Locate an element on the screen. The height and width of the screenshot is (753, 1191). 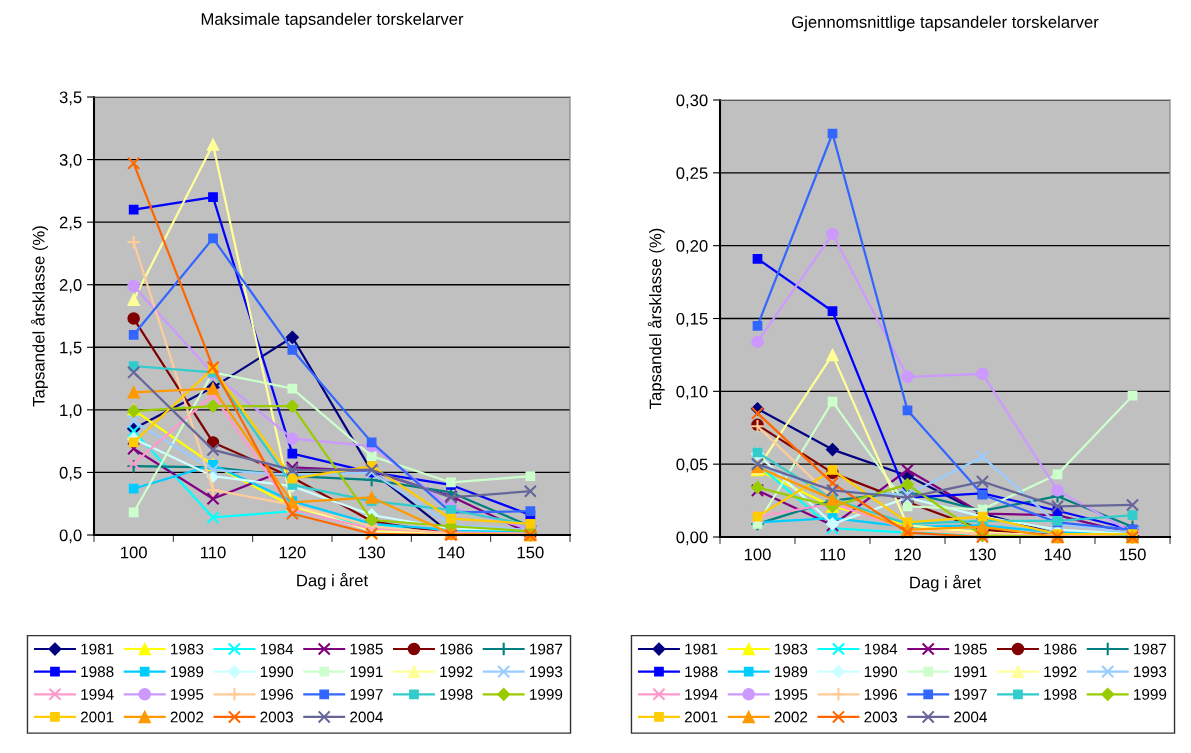
chart-title: Maksimale tapsandeler torskelarver is located at coordinates (332, 20).